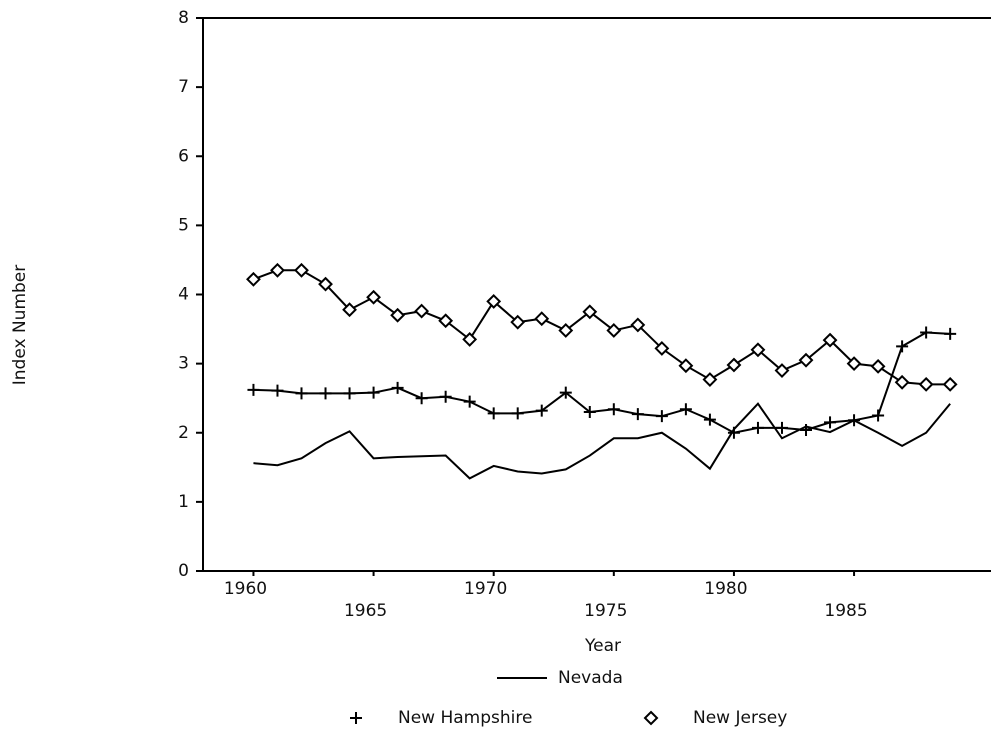 The width and height of the screenshot is (991, 730). I want to click on legend-label: Nevada, so click(590, 678).